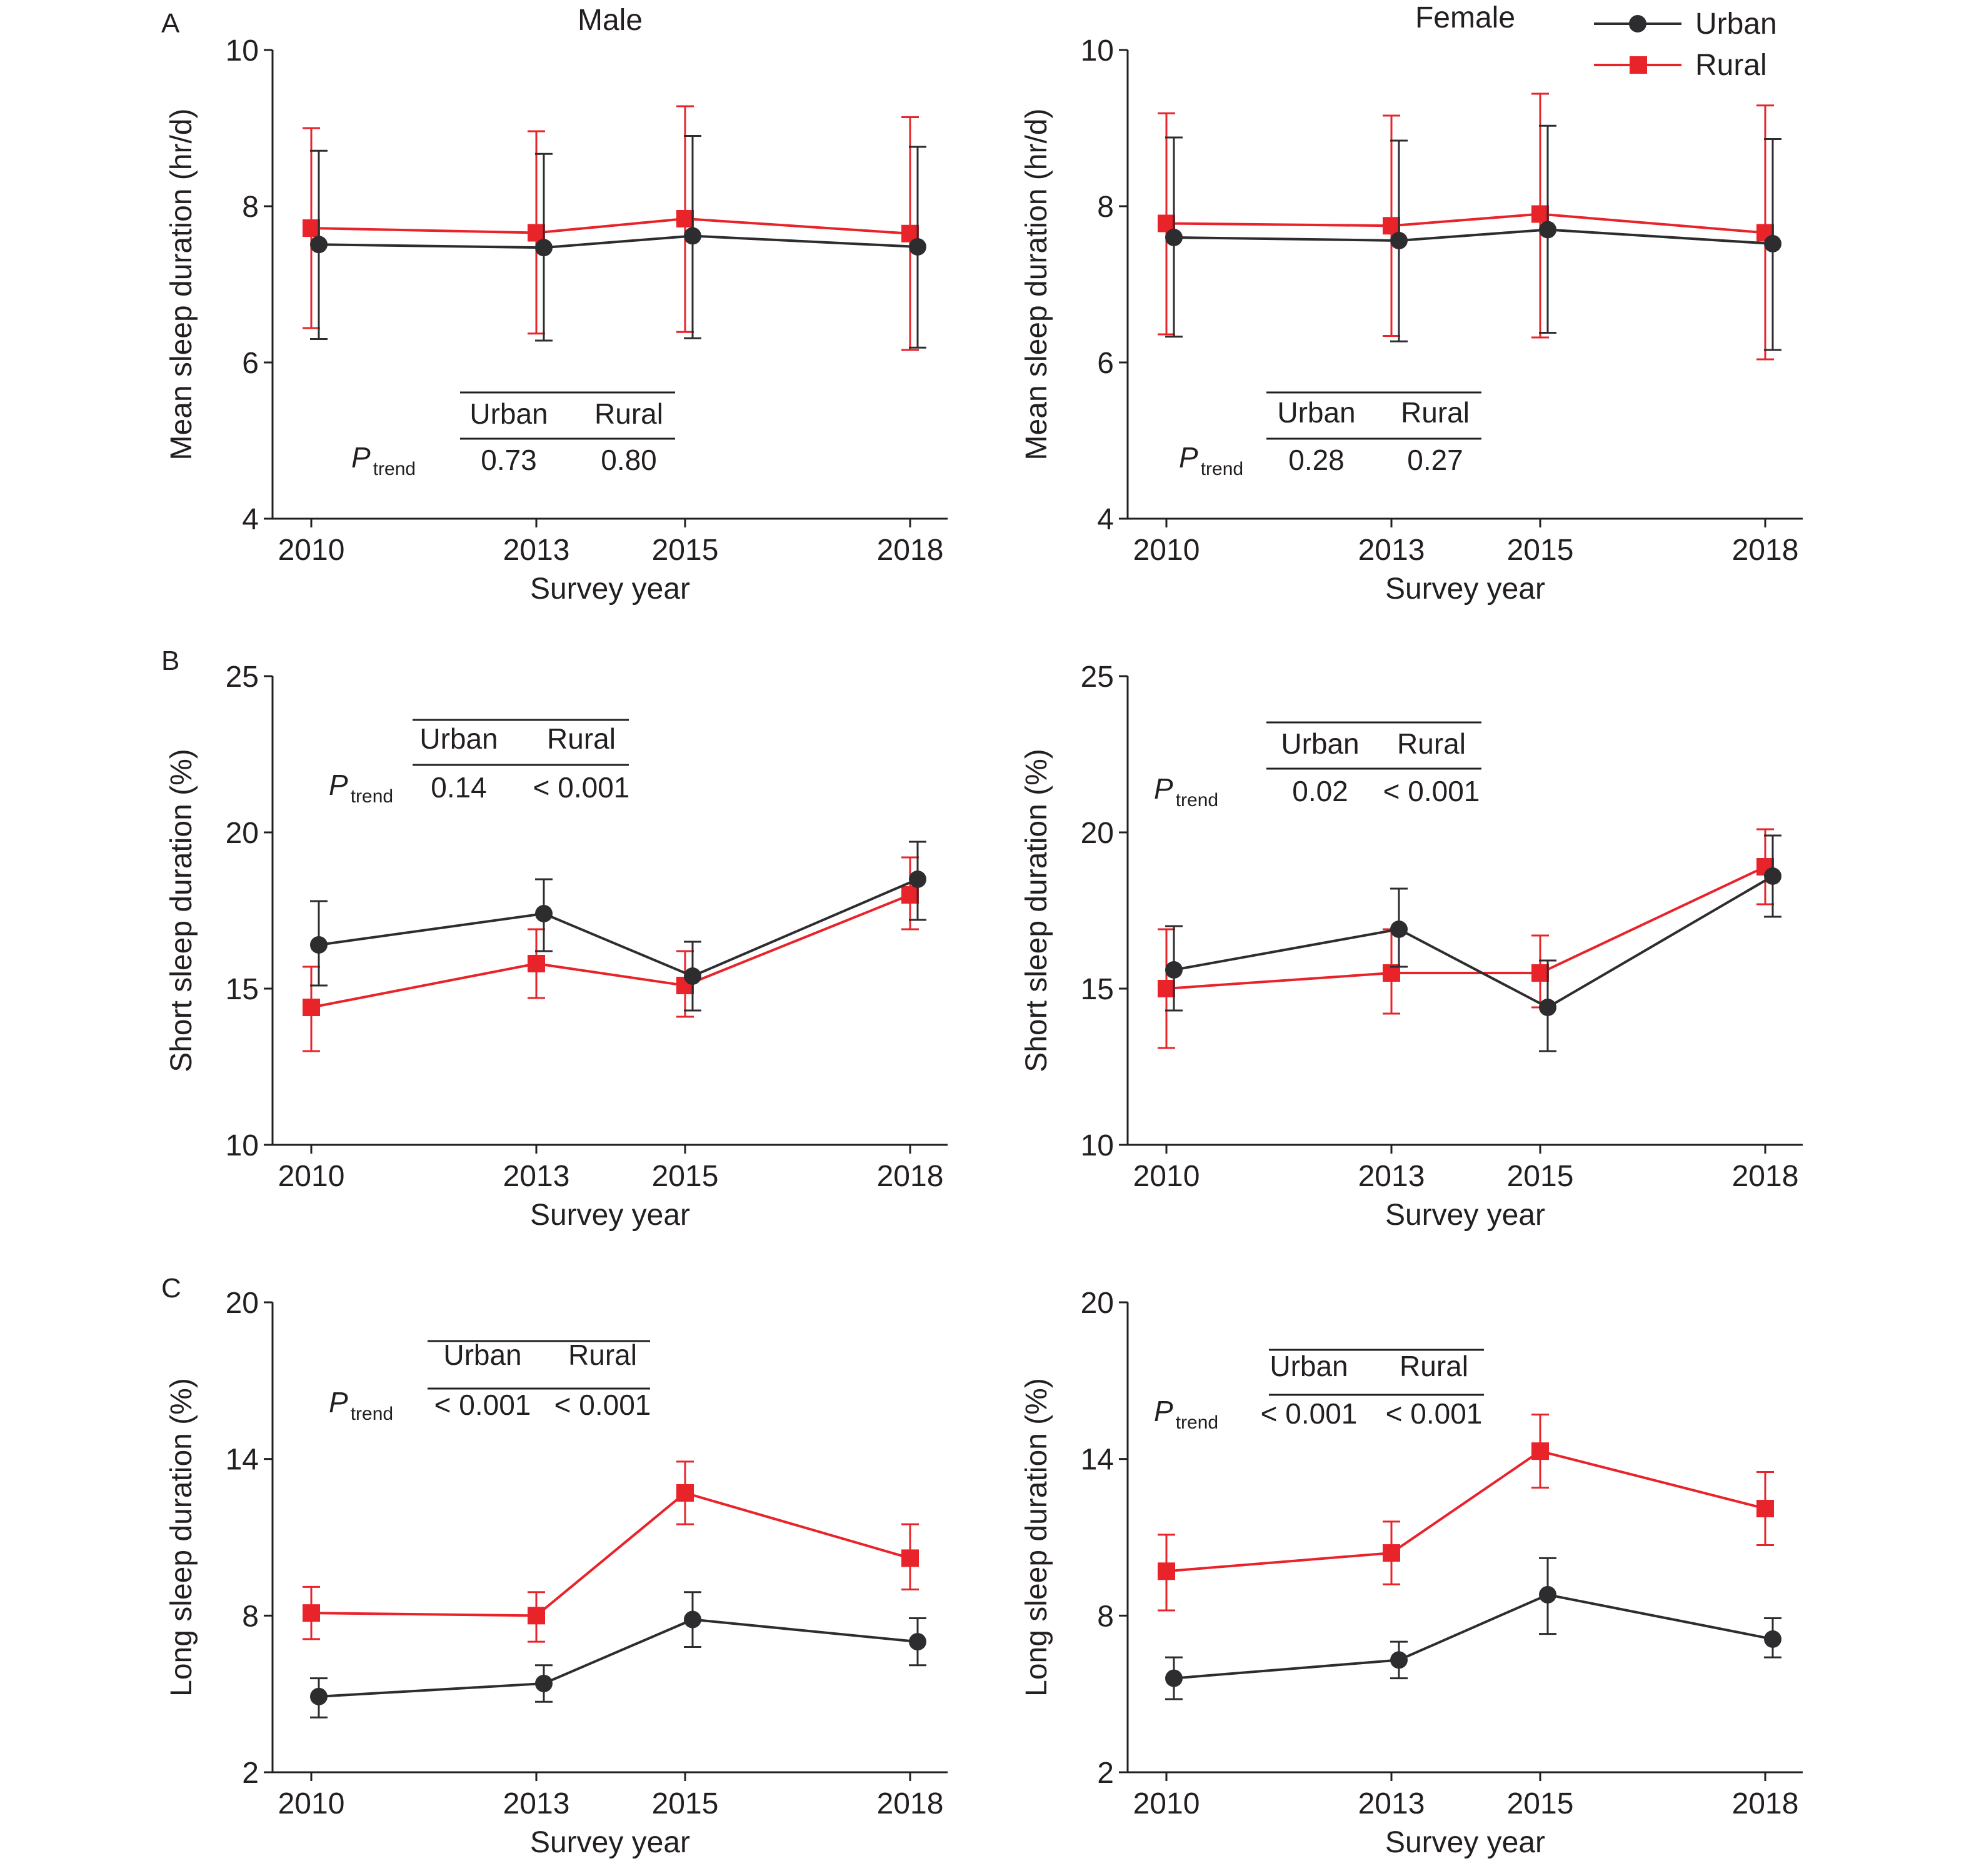 The height and width of the screenshot is (1876, 1969). I want to click on ptrend-table: Urban Rural 0.02 < 0.001 P trend, so click(1317, 766).